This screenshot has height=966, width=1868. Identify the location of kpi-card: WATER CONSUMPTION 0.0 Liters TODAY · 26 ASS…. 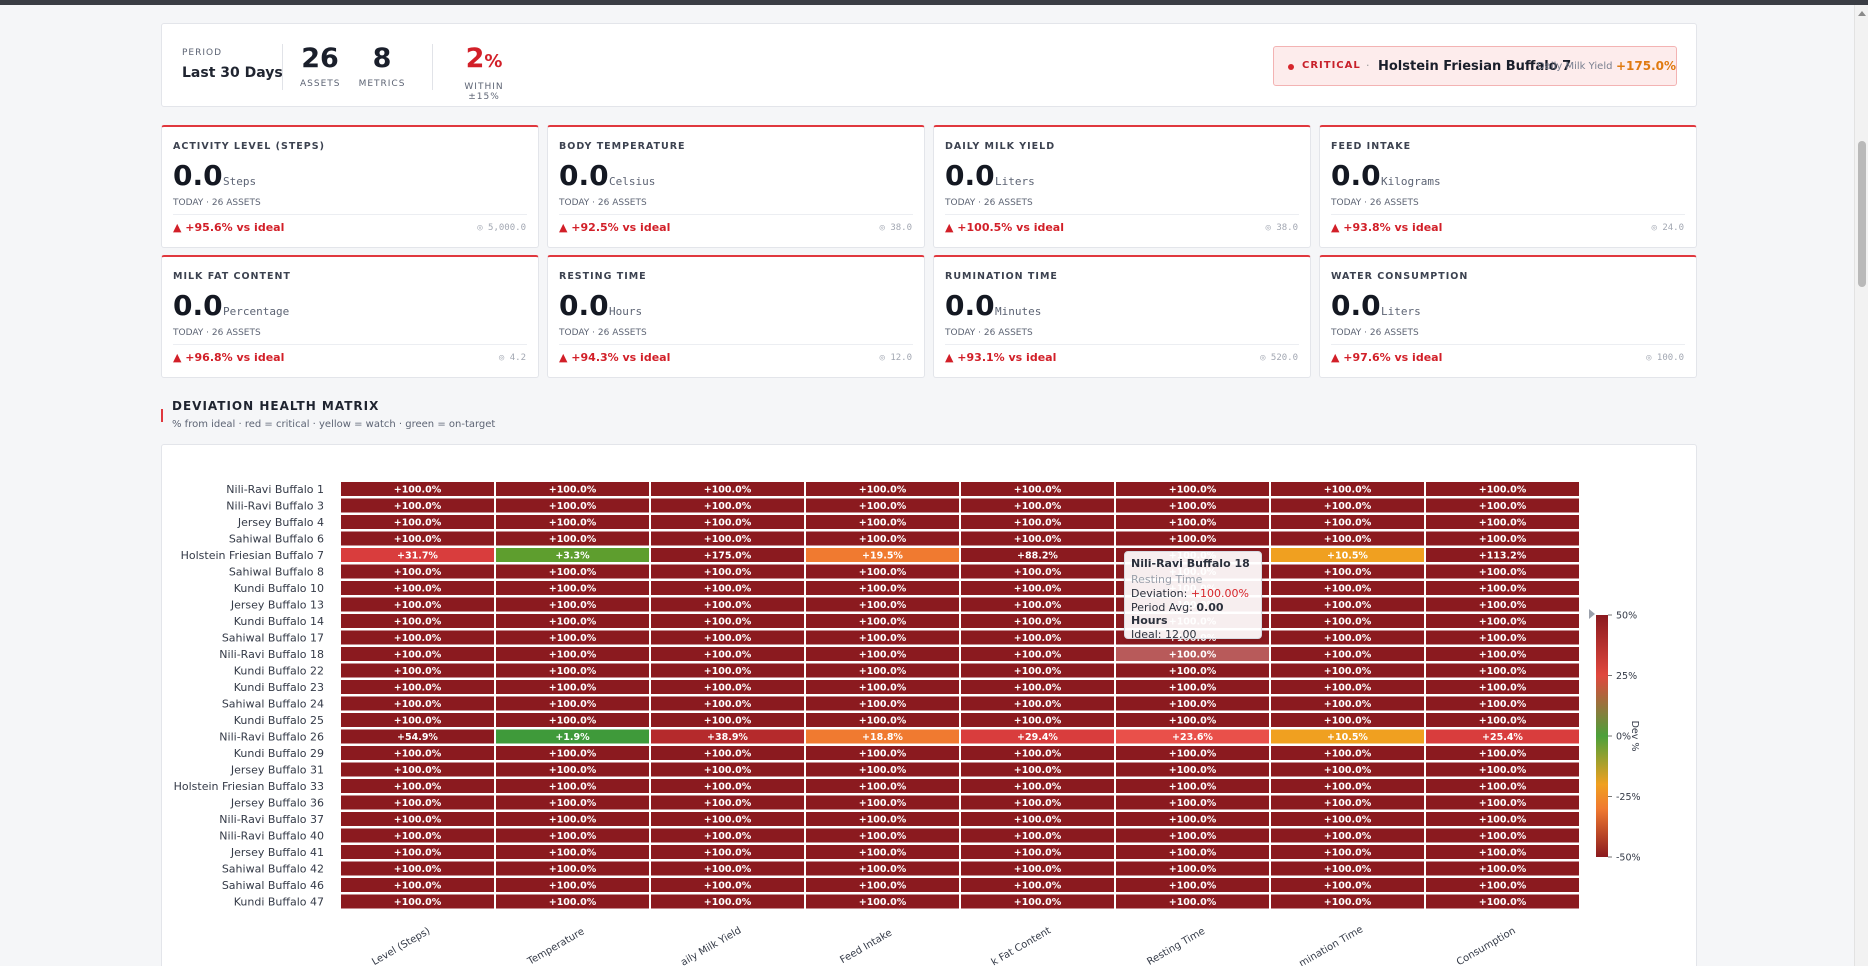
(1508, 316).